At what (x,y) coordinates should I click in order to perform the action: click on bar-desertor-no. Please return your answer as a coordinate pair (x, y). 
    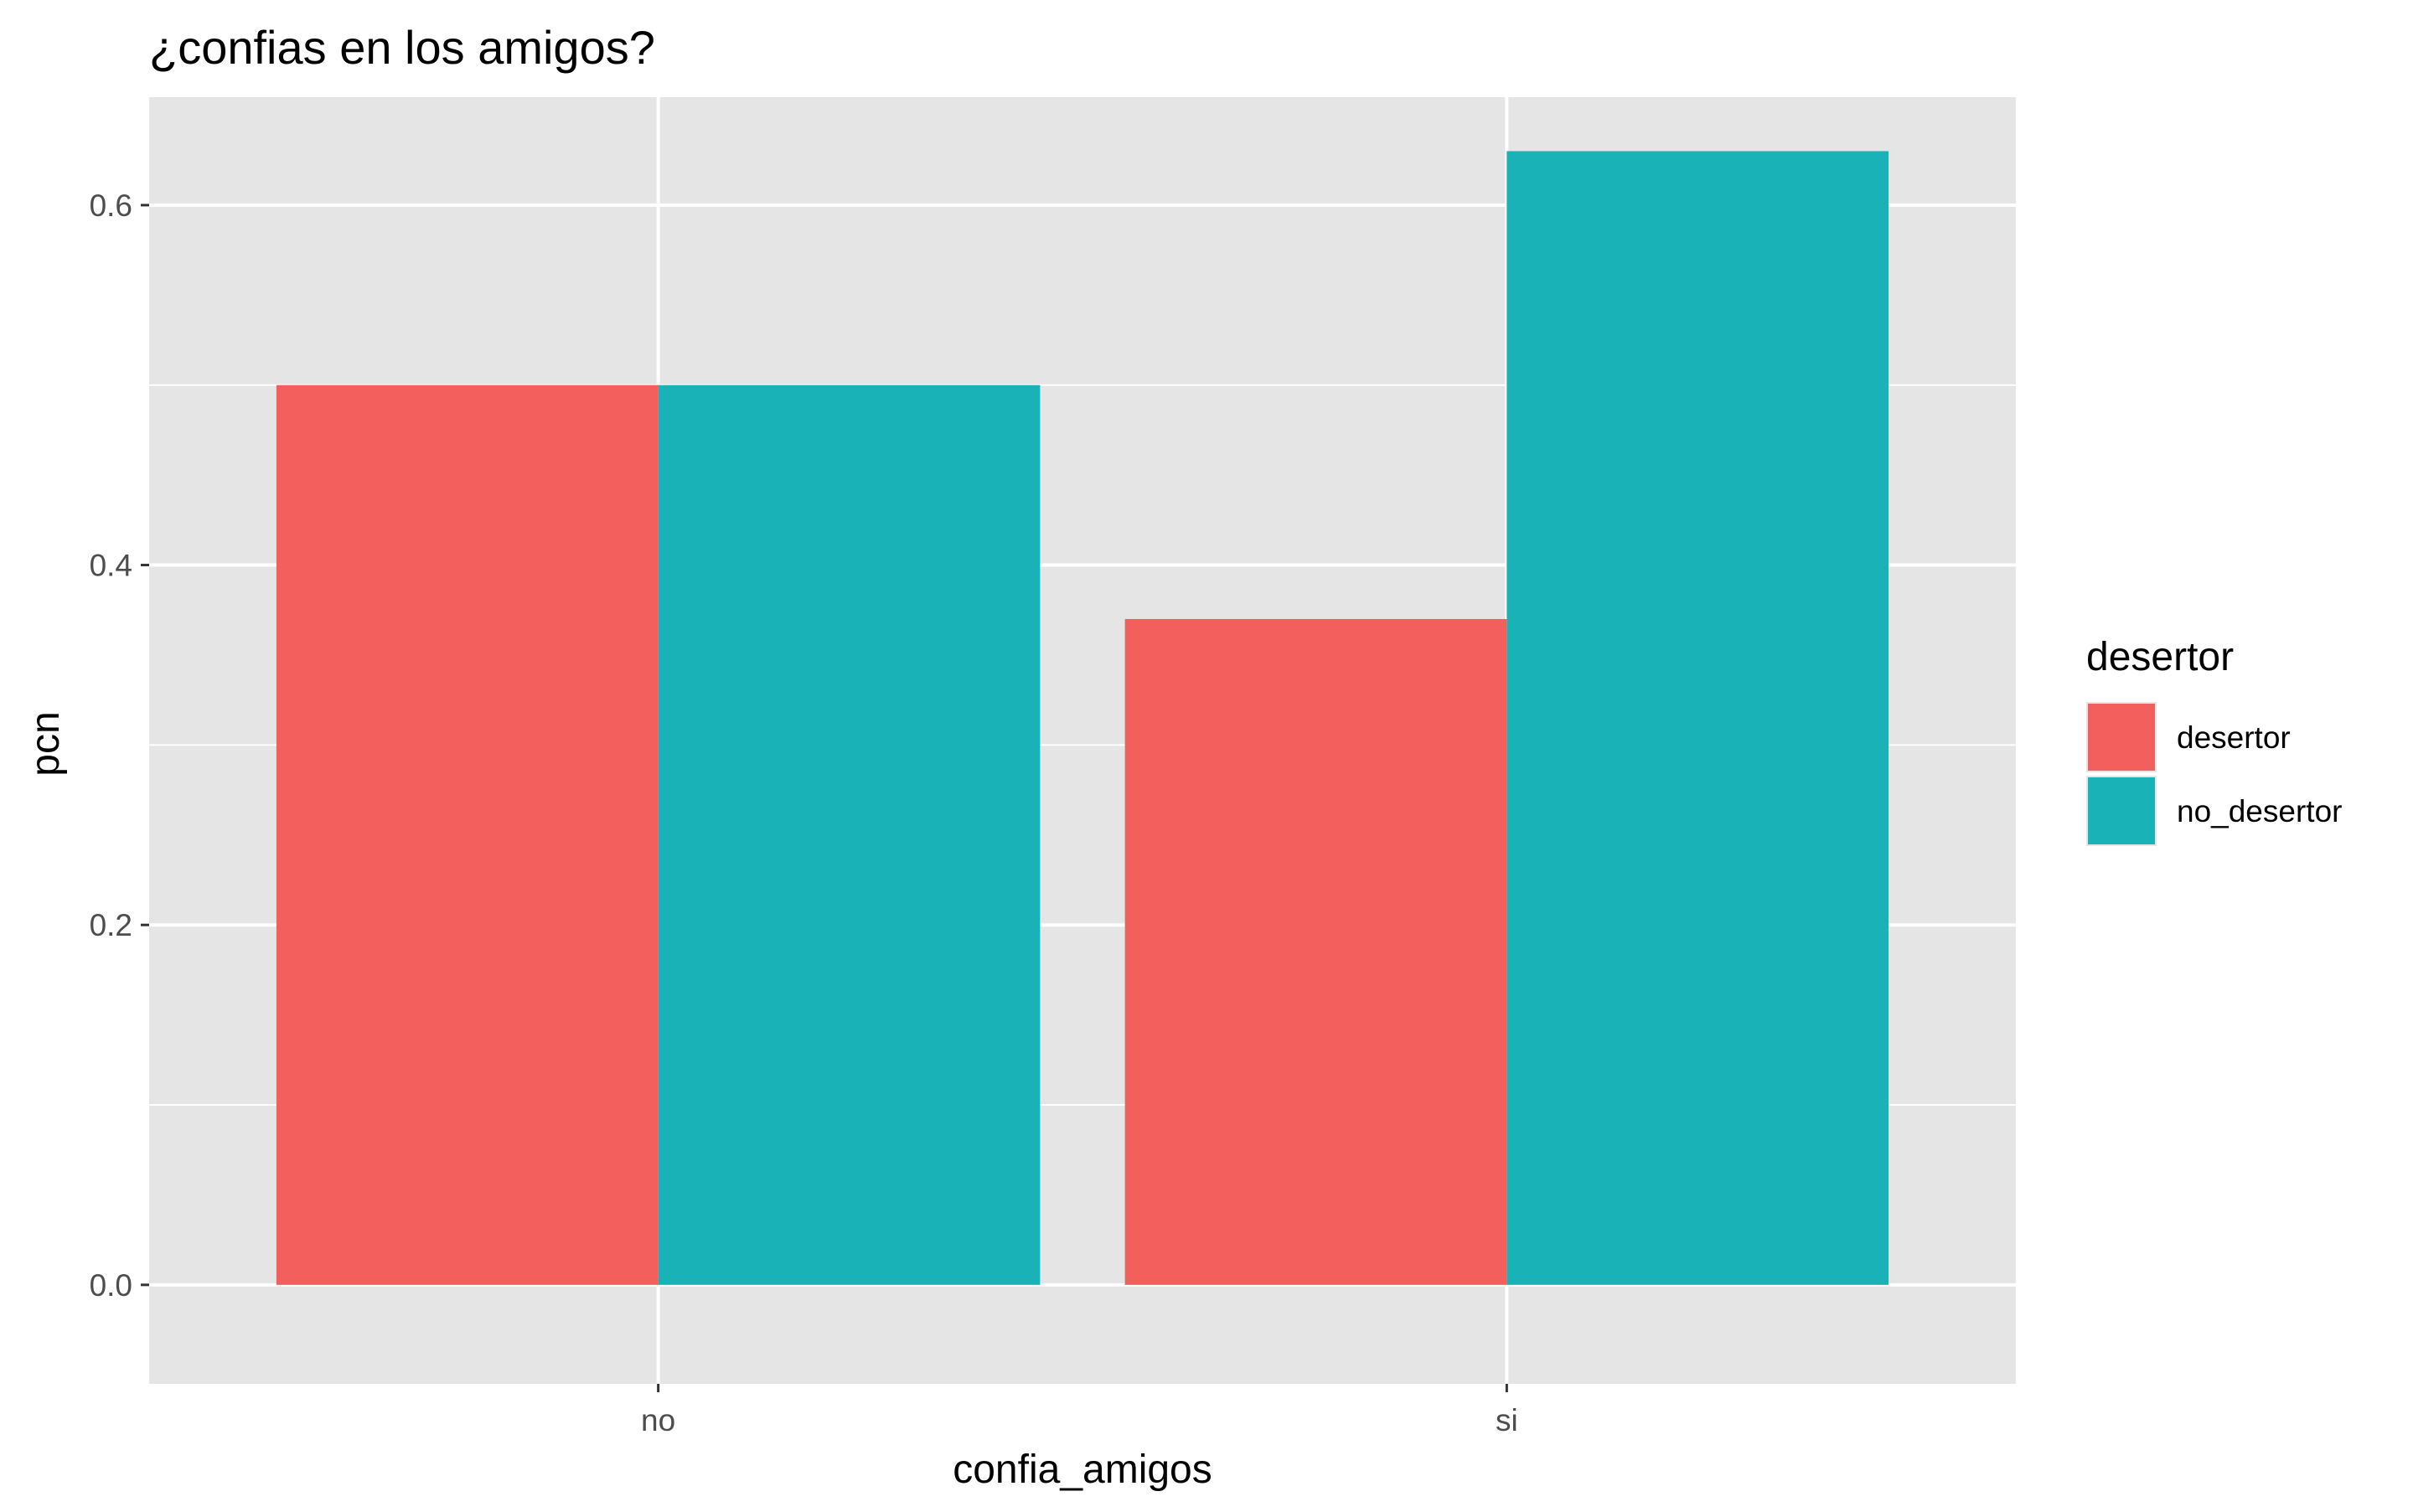
    Looking at the image, I should click on (467, 834).